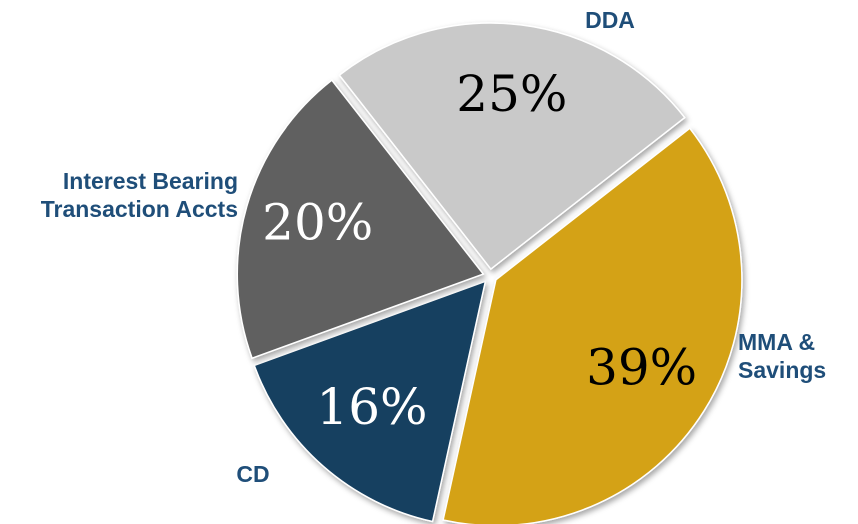  I want to click on value-label: 20%, so click(317, 223).